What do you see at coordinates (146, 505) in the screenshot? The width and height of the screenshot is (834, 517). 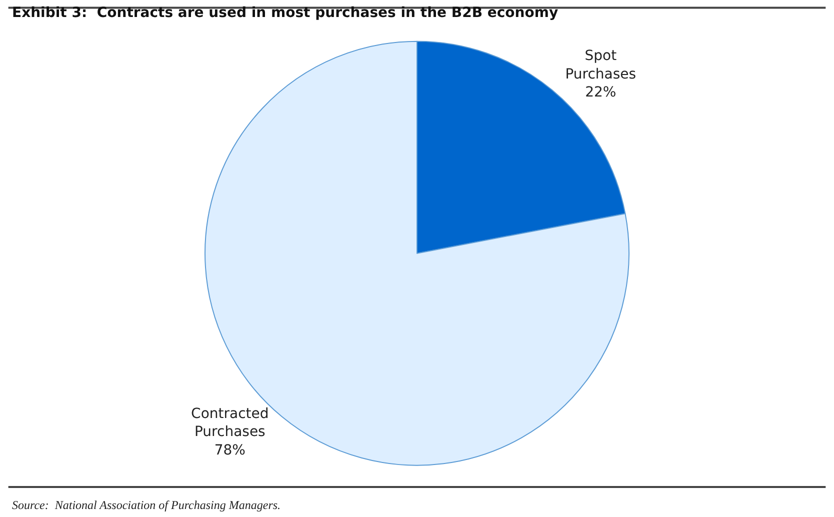 I see `source-note: Source: National Association of Purchasing Managers.` at bounding box center [146, 505].